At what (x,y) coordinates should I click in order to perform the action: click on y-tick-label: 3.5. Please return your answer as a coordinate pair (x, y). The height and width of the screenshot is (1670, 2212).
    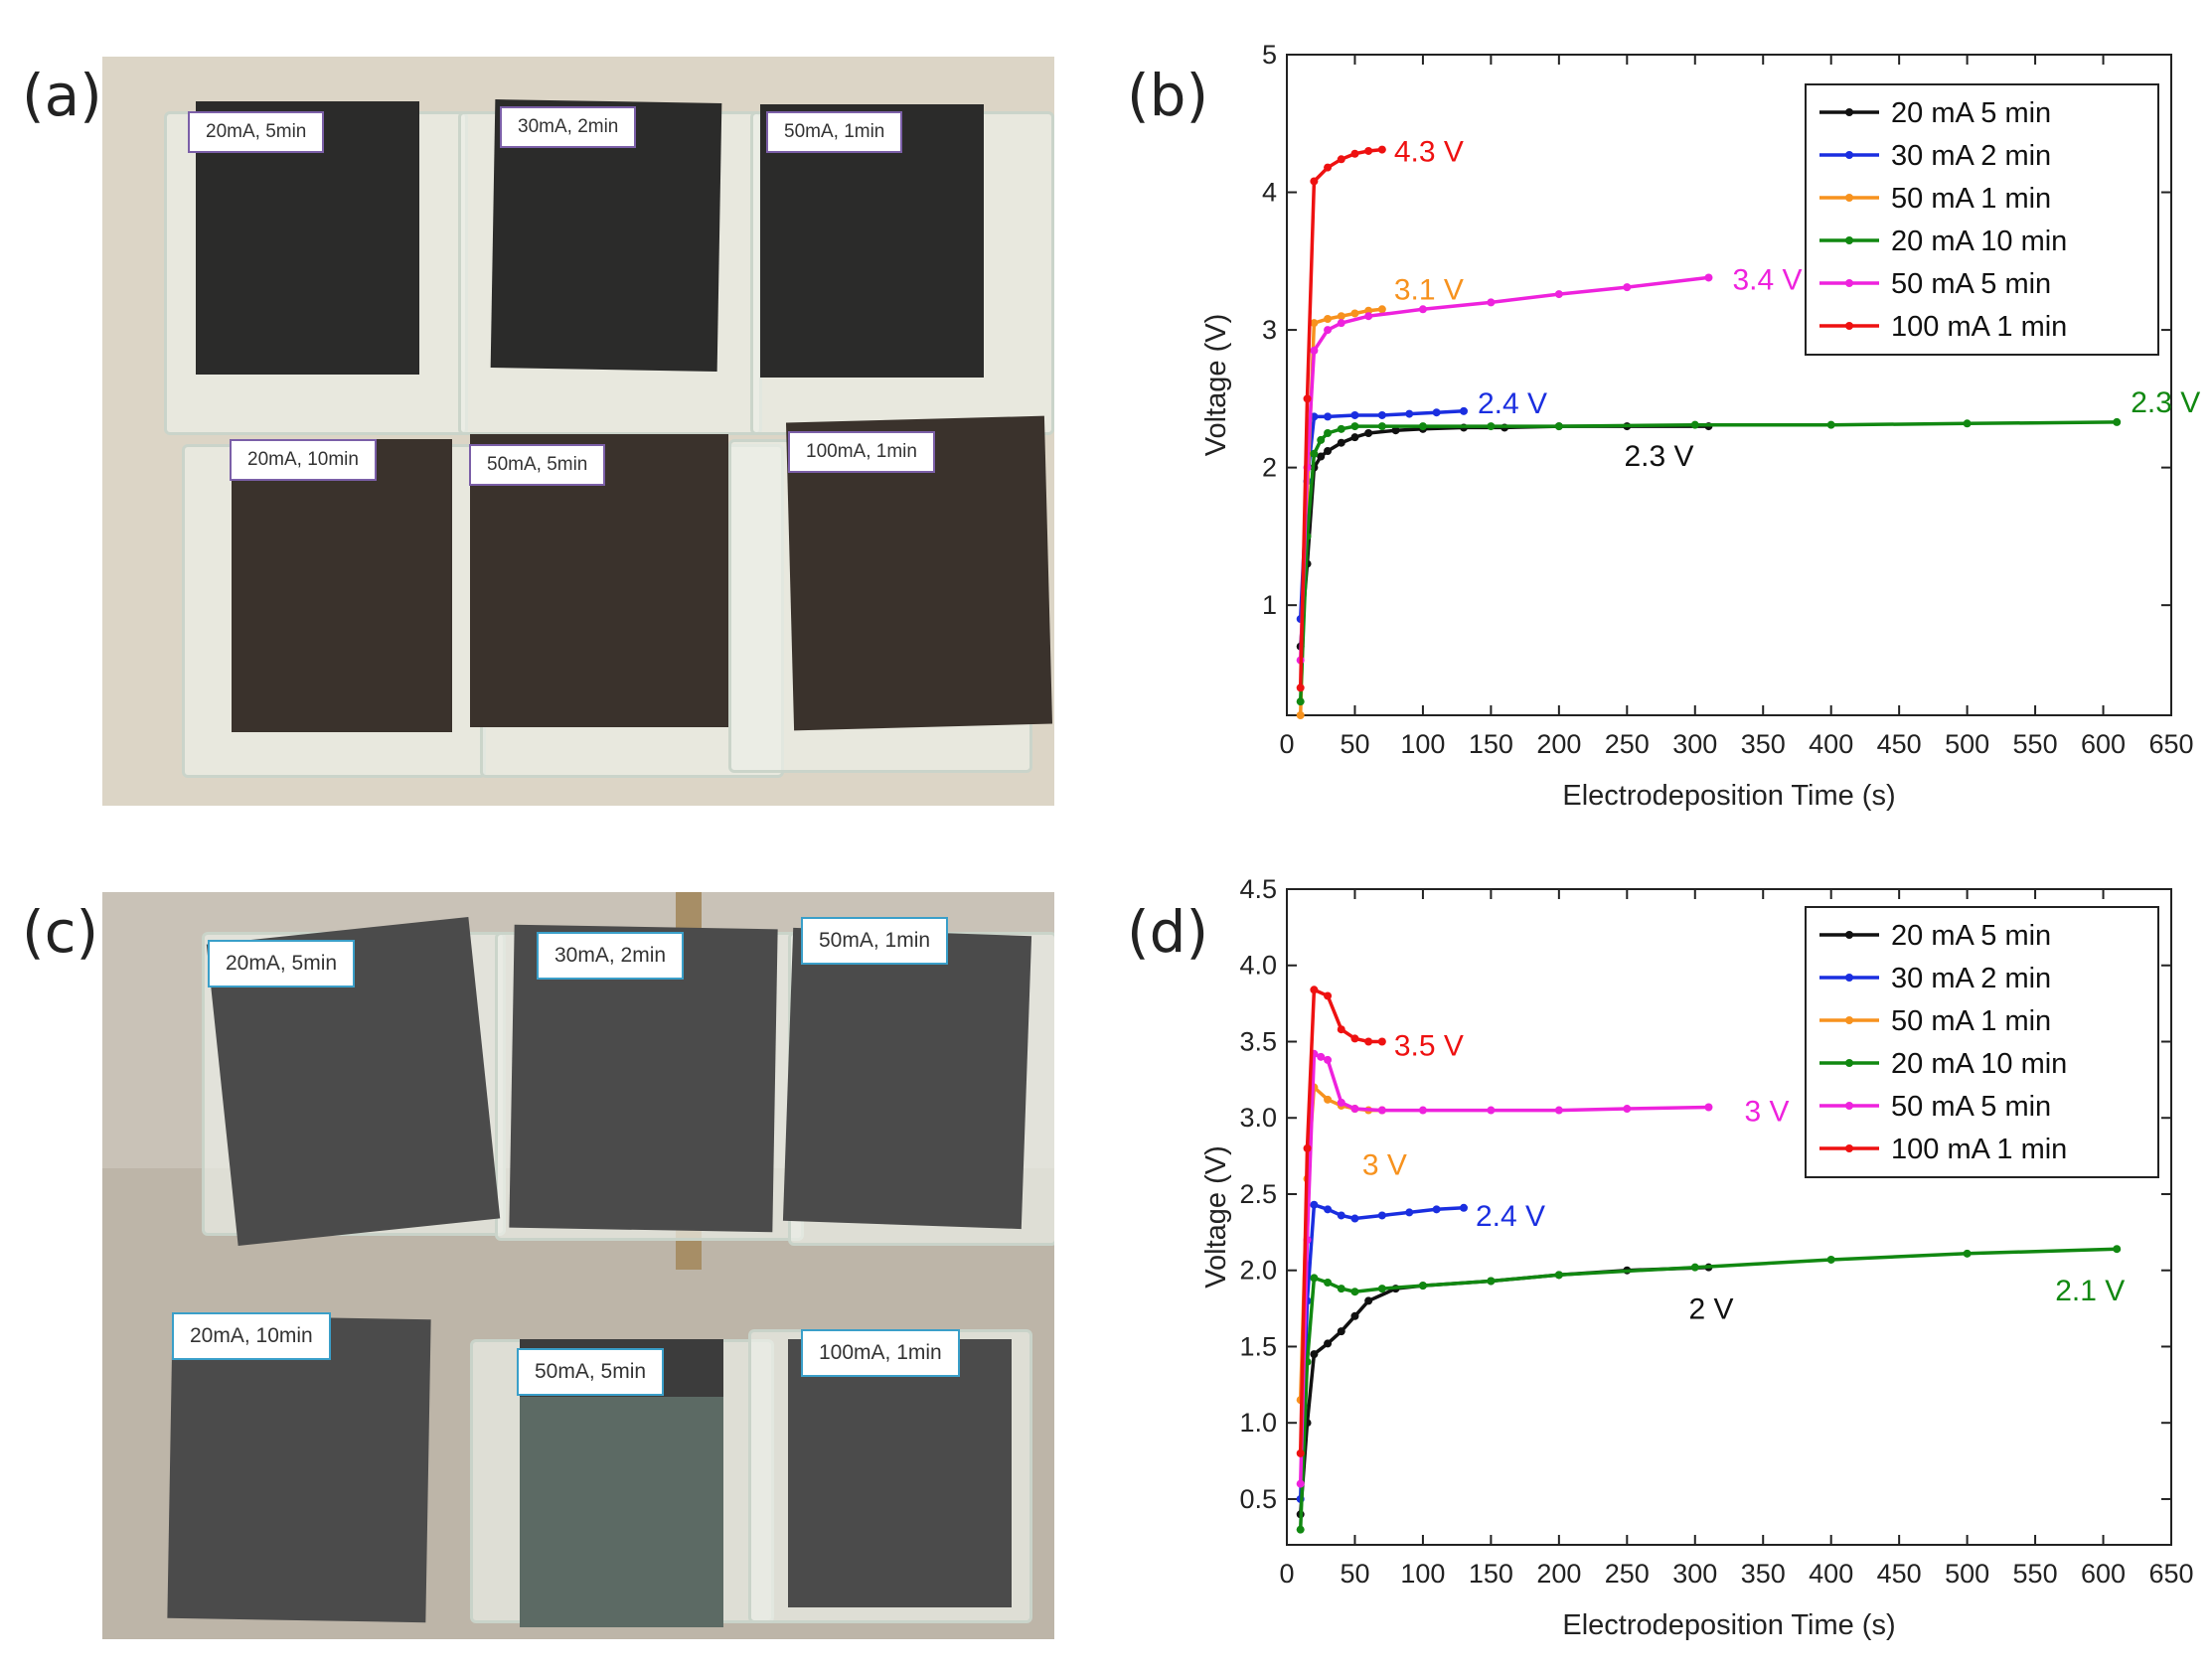
    Looking at the image, I should click on (1258, 1041).